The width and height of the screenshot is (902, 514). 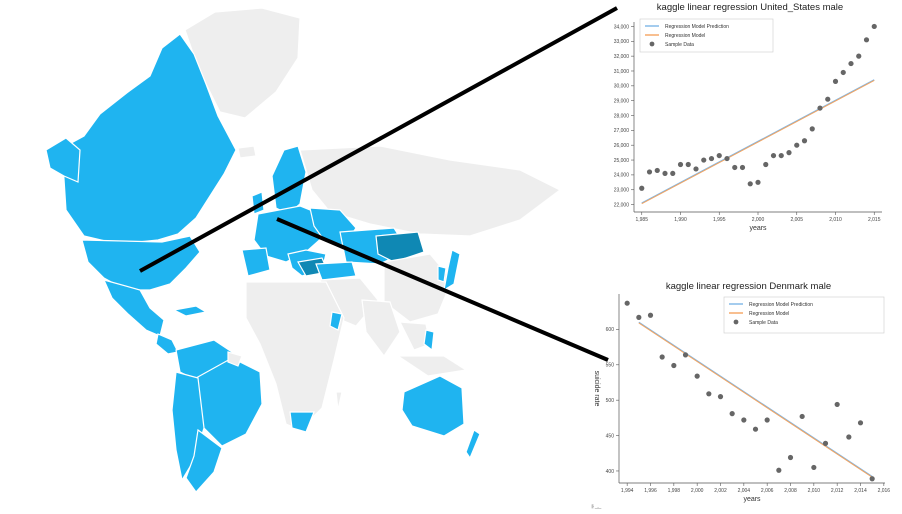 I want to click on country-usa, so click(x=141, y=263).